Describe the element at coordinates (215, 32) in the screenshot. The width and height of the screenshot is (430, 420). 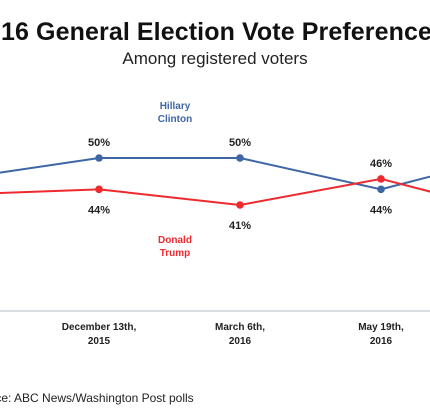
I see `chart-title: 2016 General Election Vote Preference` at that location.